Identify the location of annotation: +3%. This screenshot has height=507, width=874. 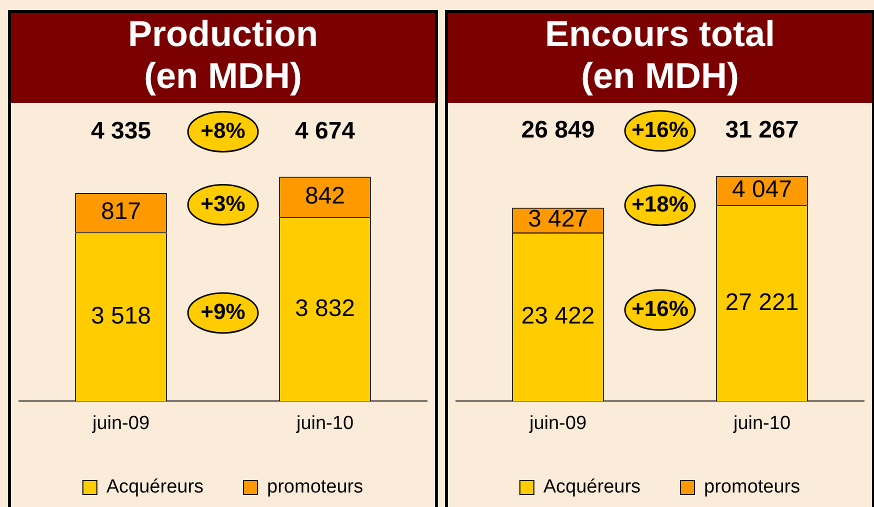
(223, 203).